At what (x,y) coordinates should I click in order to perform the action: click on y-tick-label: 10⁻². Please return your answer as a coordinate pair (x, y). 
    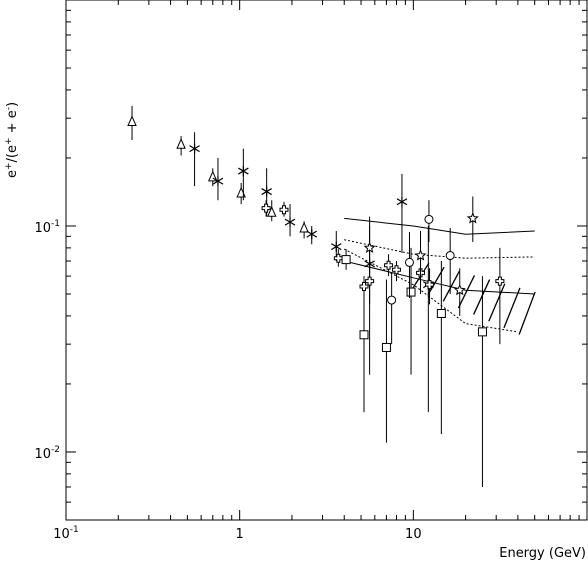
    Looking at the image, I should click on (47, 453).